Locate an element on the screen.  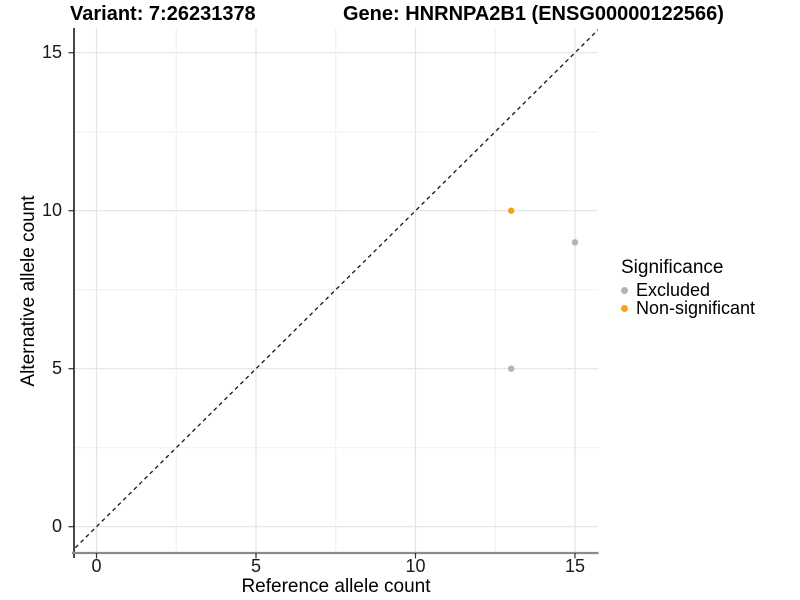
legend-item-label: Non-significant is located at coordinates (696, 307).